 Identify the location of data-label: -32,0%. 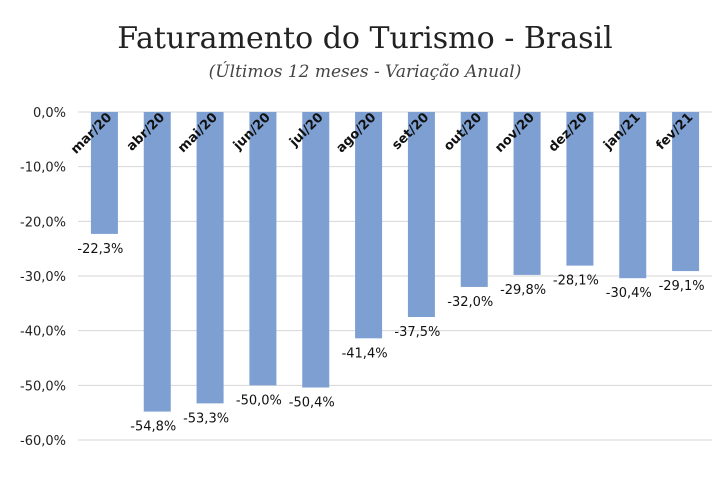
(470, 302).